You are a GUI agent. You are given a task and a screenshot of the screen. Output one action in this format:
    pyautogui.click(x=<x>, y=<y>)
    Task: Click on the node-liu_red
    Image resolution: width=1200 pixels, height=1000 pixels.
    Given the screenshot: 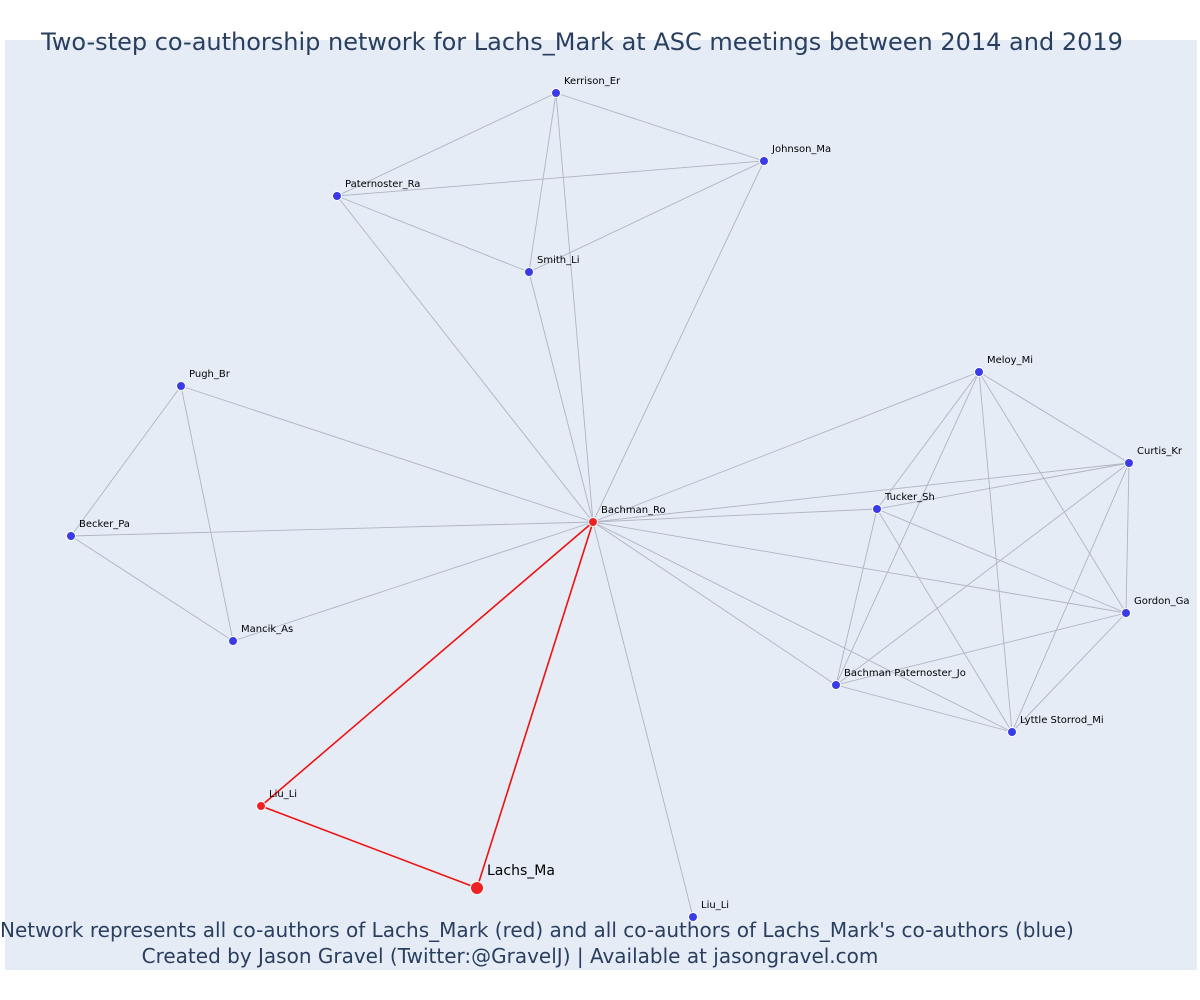 What is the action you would take?
    pyautogui.click(x=261, y=806)
    